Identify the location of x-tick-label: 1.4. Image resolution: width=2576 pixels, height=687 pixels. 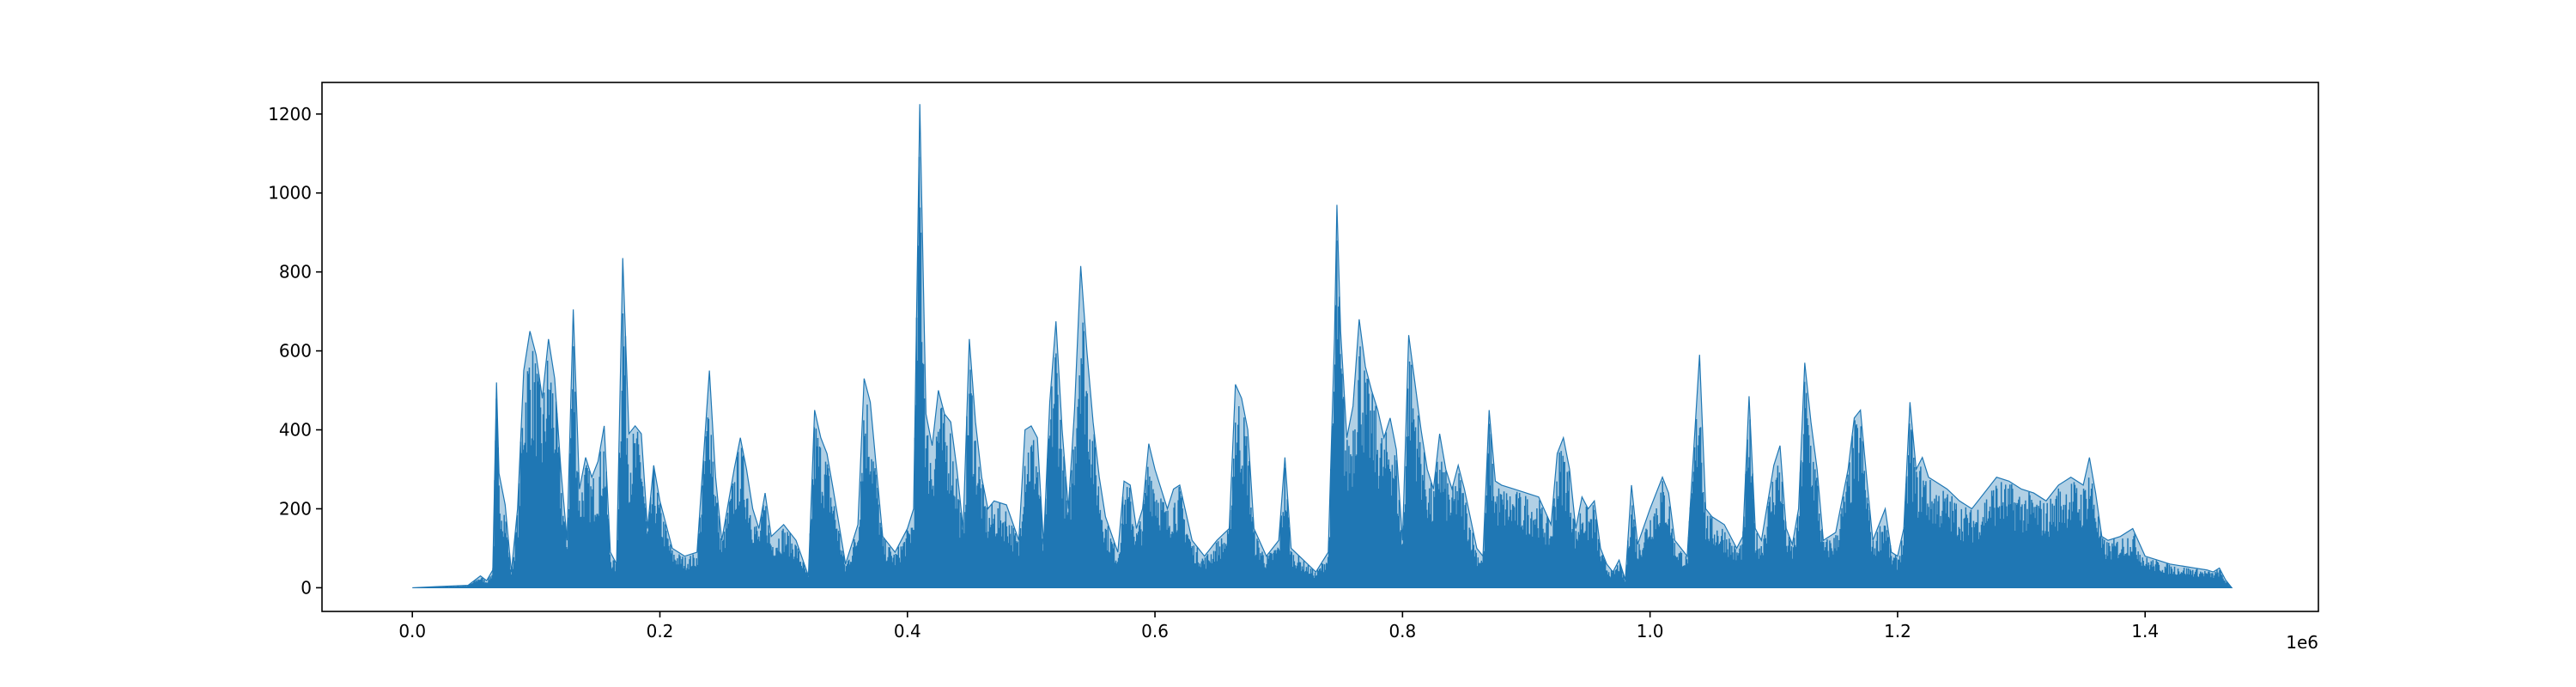
(2145, 631).